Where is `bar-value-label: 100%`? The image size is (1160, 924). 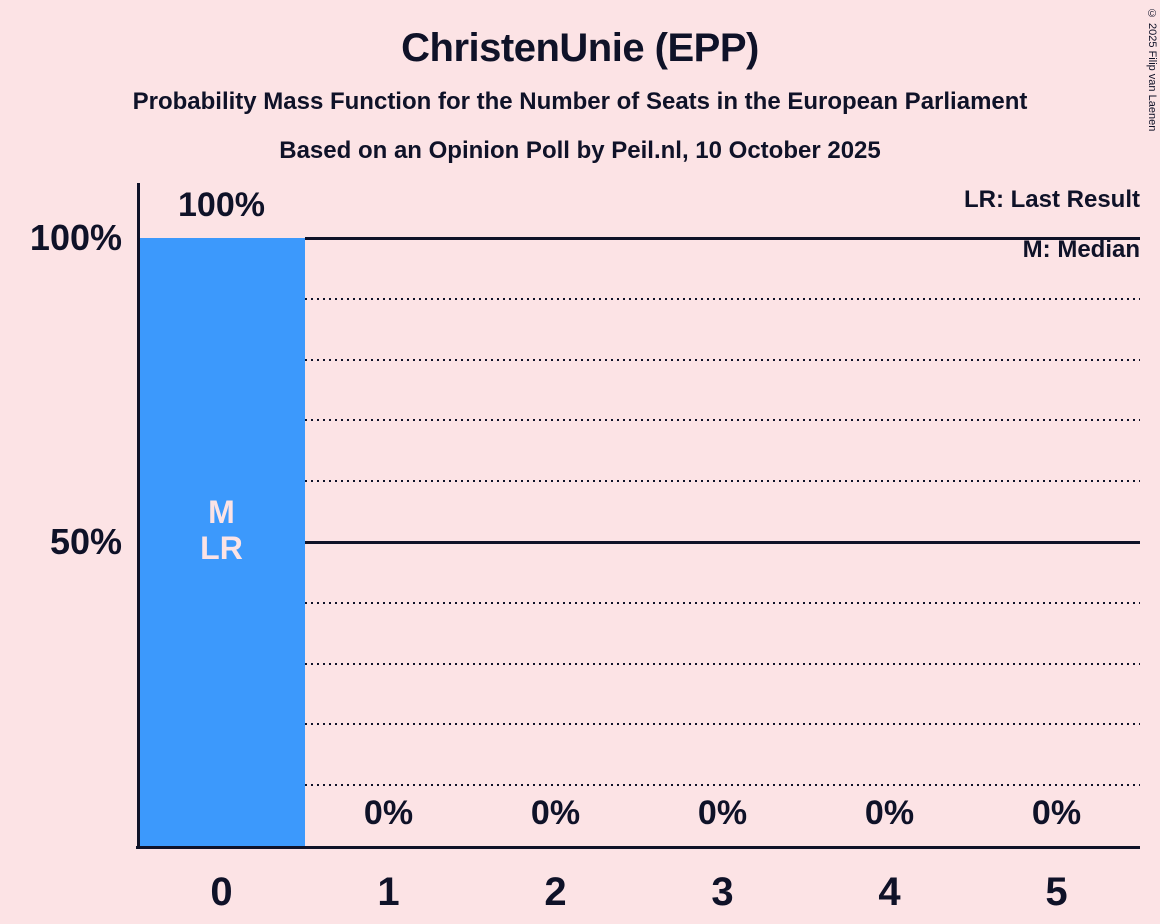
bar-value-label: 100% is located at coordinates (221, 205).